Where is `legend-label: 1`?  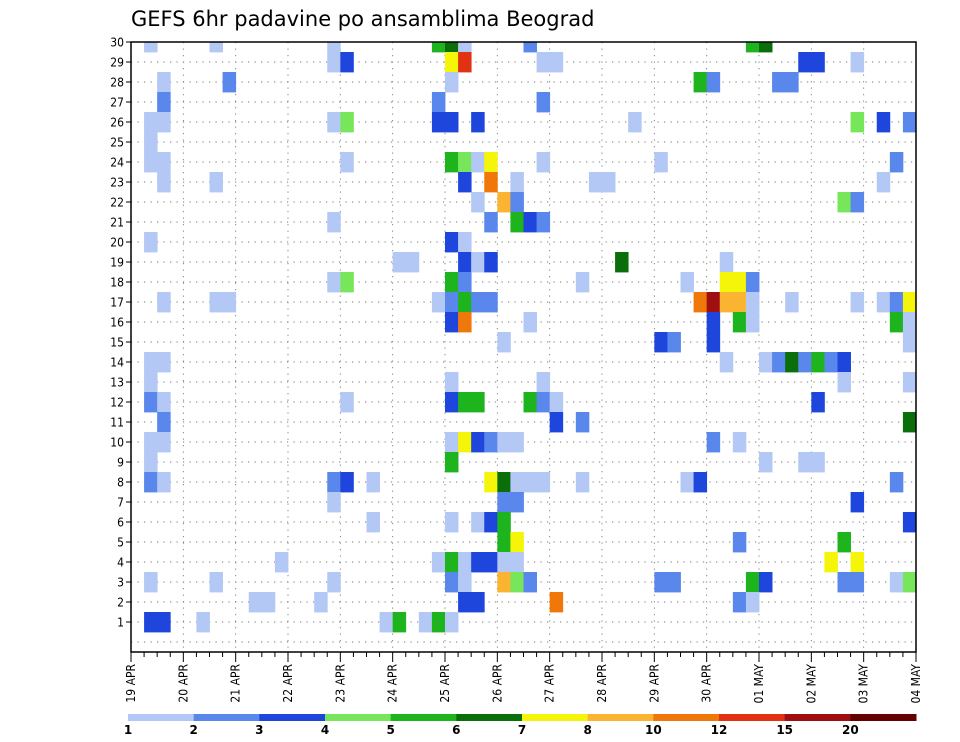 legend-label: 1 is located at coordinates (128, 730).